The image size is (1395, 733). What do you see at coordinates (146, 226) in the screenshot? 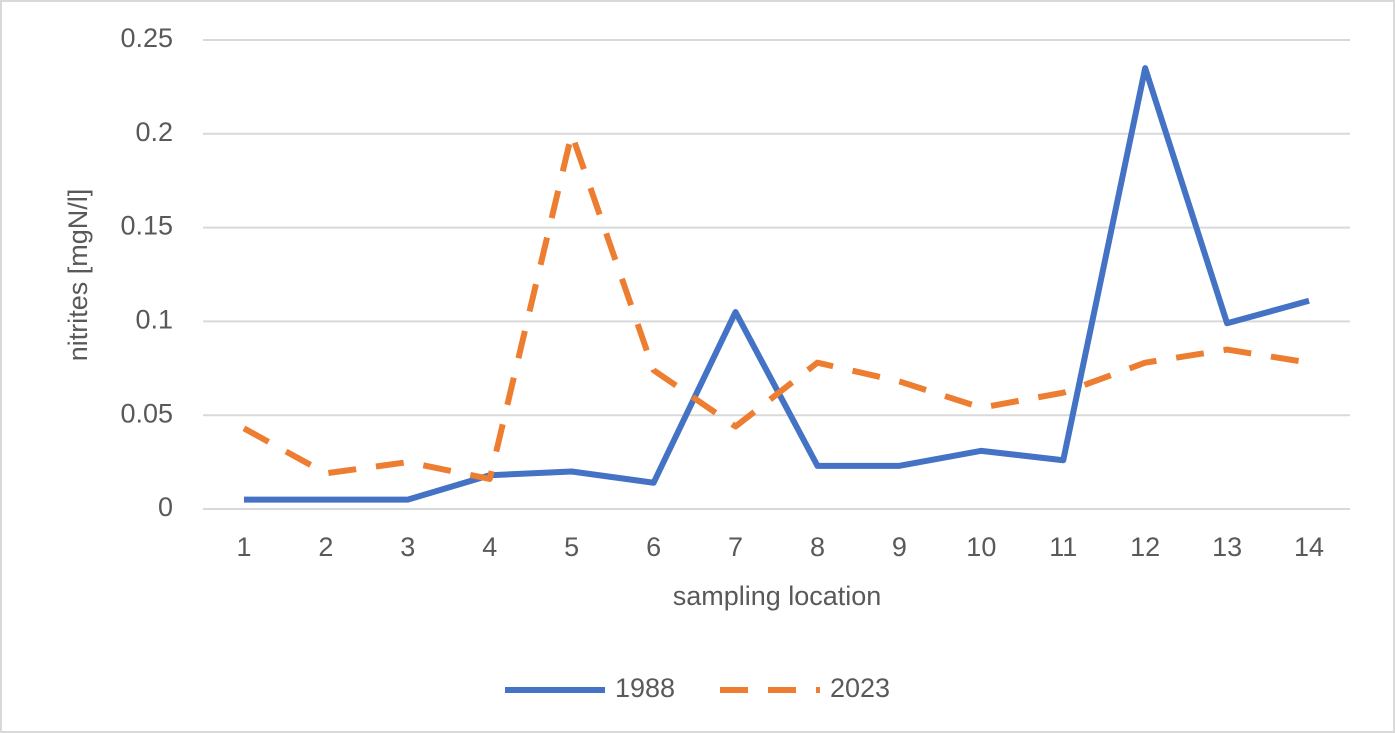
I see `y-tick-label: 0.15` at bounding box center [146, 226].